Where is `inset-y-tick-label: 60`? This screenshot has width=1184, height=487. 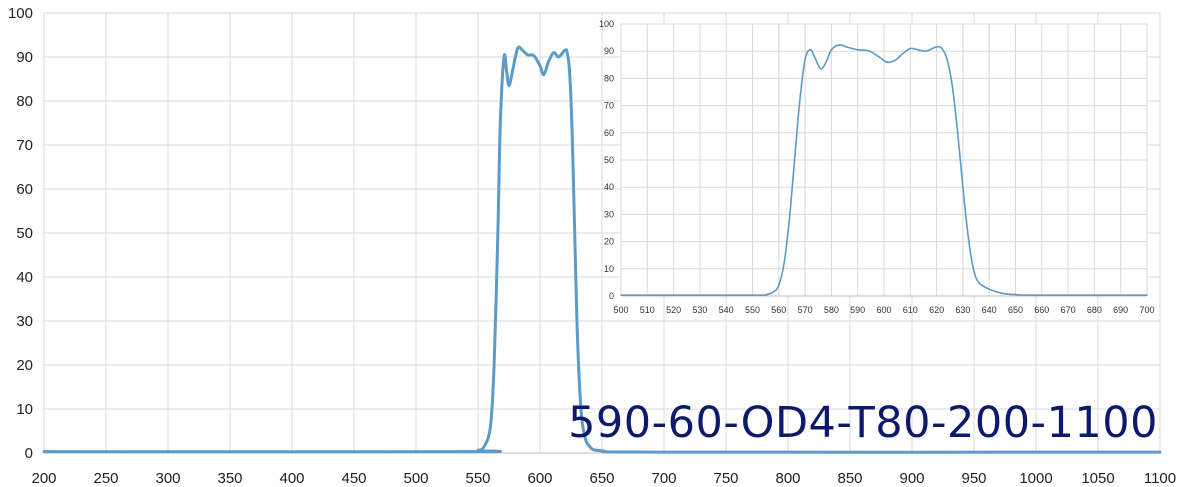 inset-y-tick-label: 60 is located at coordinates (609, 133).